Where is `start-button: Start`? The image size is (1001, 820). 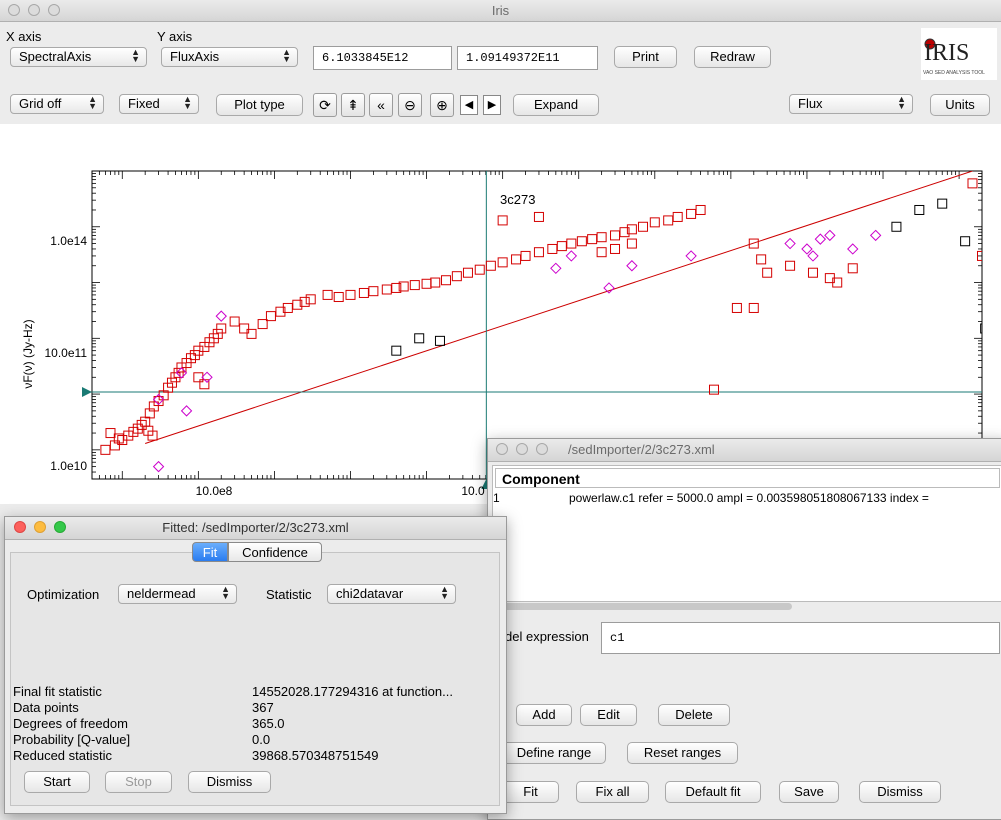 start-button: Start is located at coordinates (57, 782).